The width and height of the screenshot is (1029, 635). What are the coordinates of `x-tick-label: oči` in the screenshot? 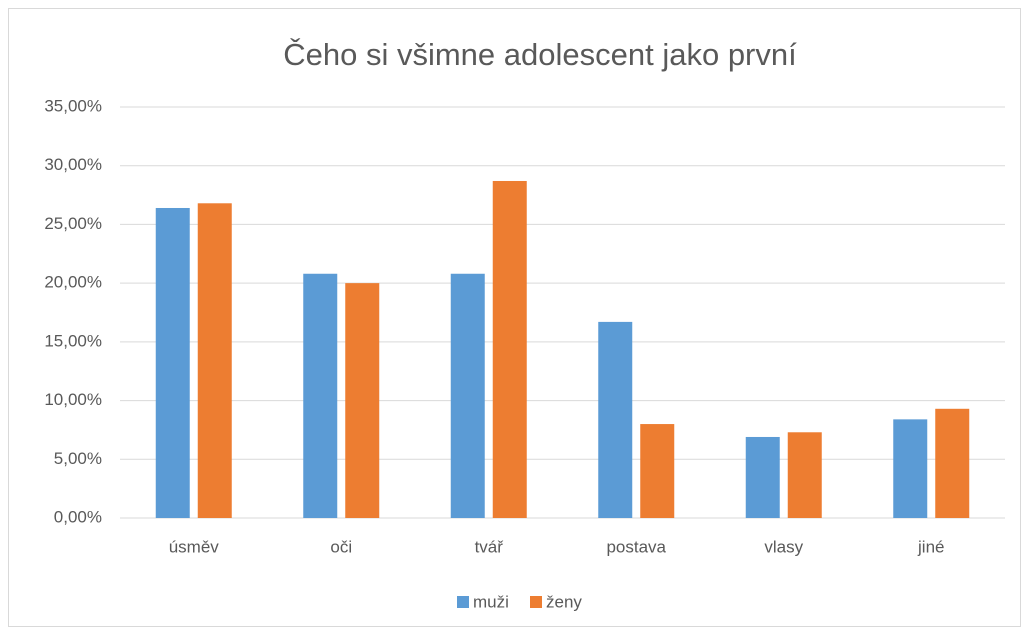 It's located at (341, 546).